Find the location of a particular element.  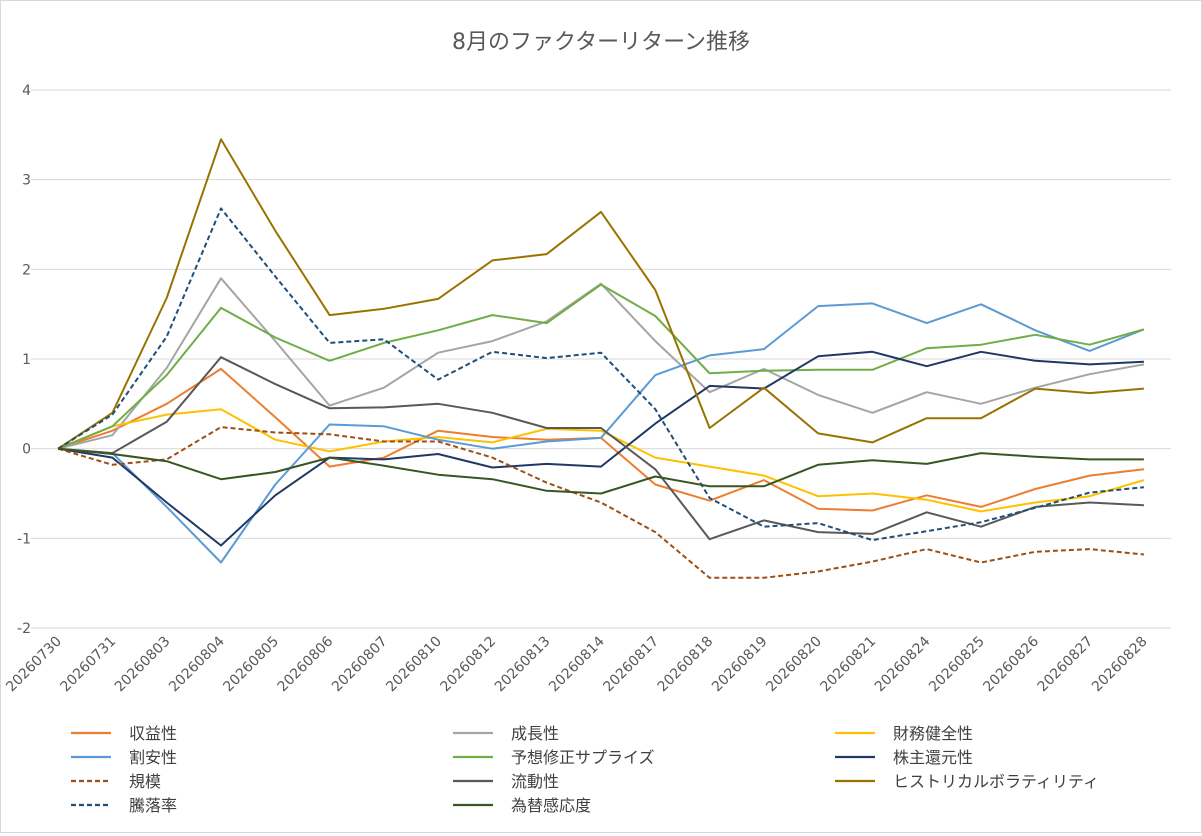

x-tick-label: 20260807 is located at coordinates (360, 665).